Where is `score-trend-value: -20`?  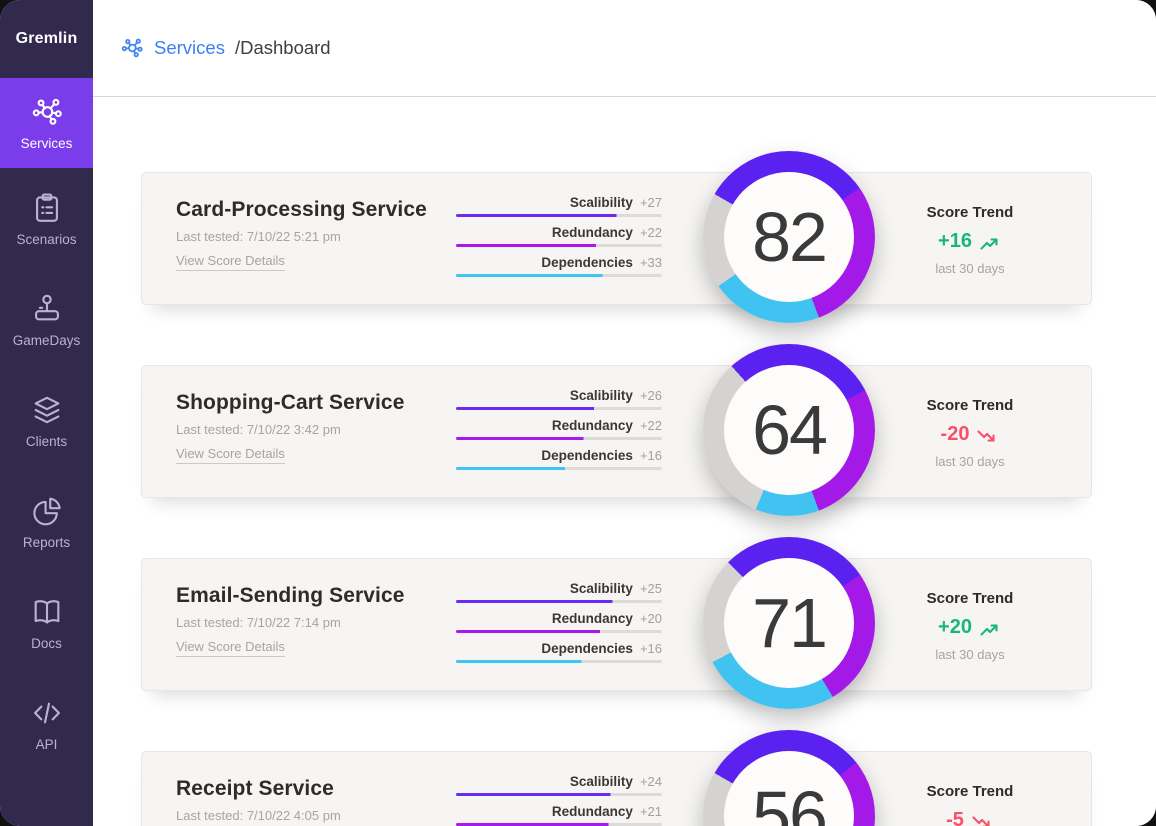
score-trend-value: -20 is located at coordinates (970, 434).